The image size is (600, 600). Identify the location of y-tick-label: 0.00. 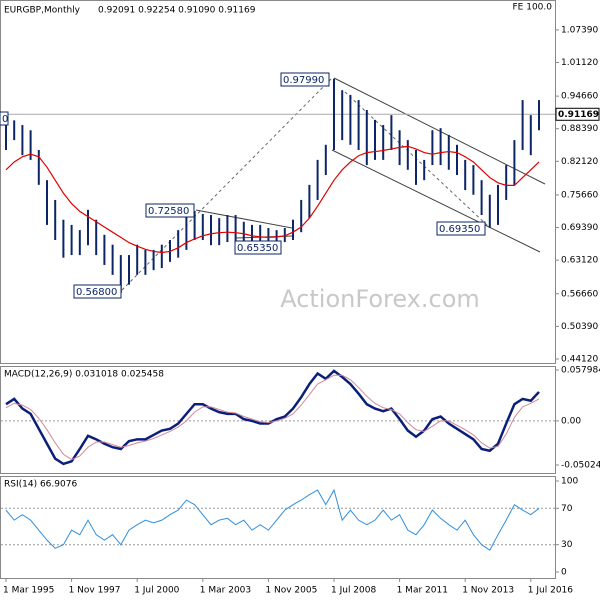
(571, 421).